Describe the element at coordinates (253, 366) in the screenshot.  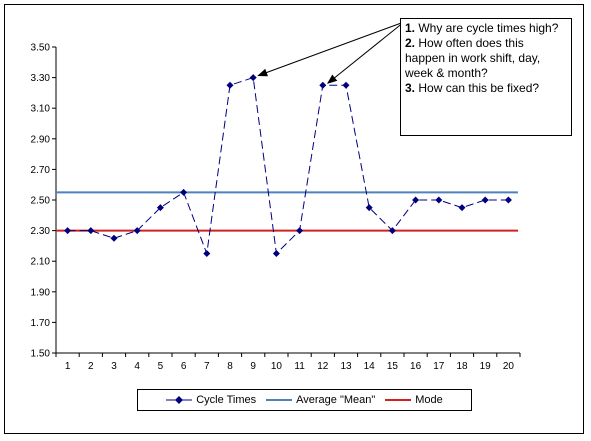
I see `x-tick-label: 9` at that location.